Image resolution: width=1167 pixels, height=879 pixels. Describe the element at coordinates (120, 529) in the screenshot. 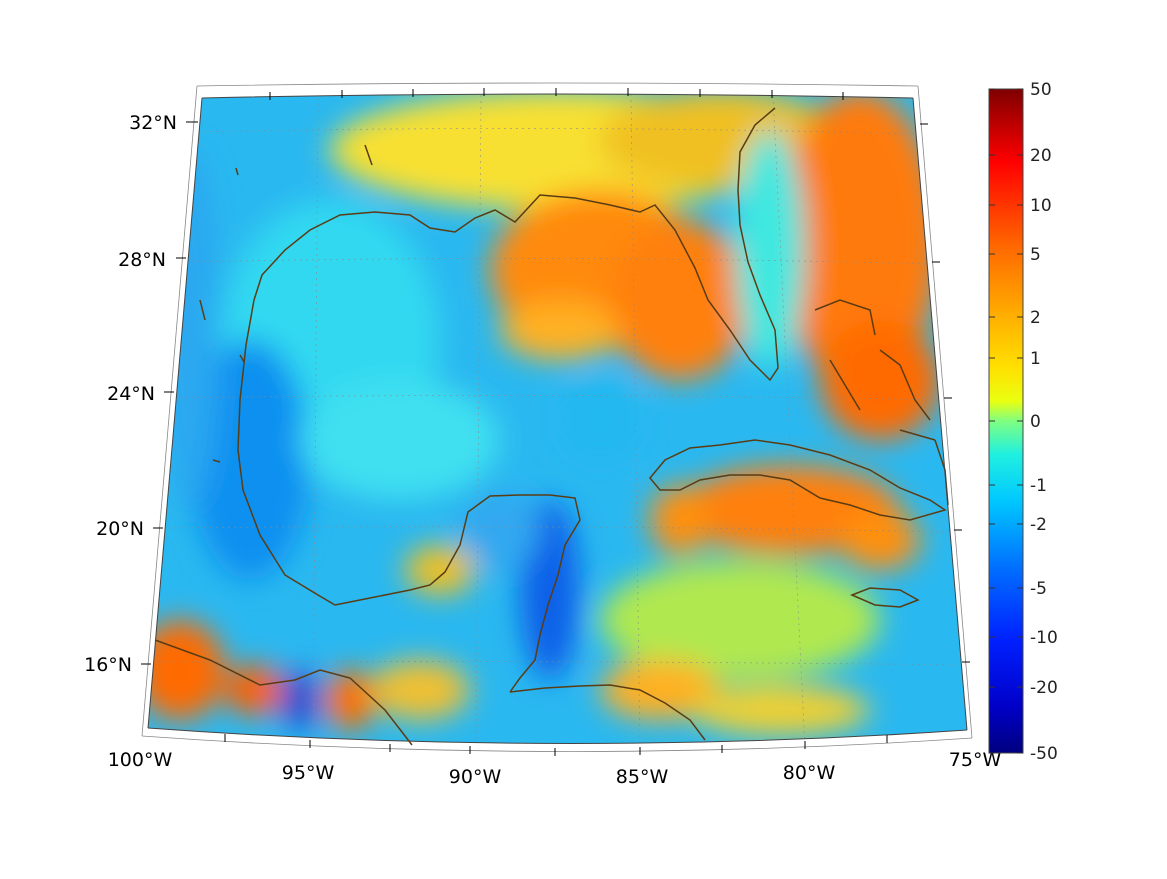

I see `lat-label-20: 20°N` at that location.